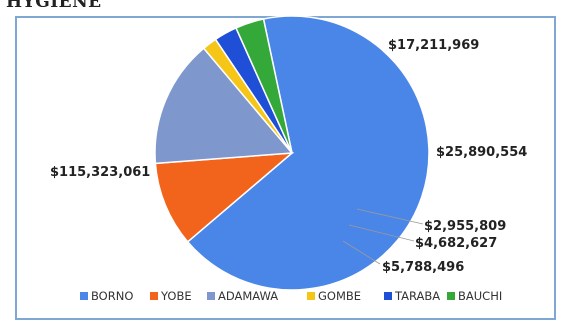 Image resolution: width=564 pixels, height=333 pixels. I want to click on legend-swatch-borno, so click(84, 296).